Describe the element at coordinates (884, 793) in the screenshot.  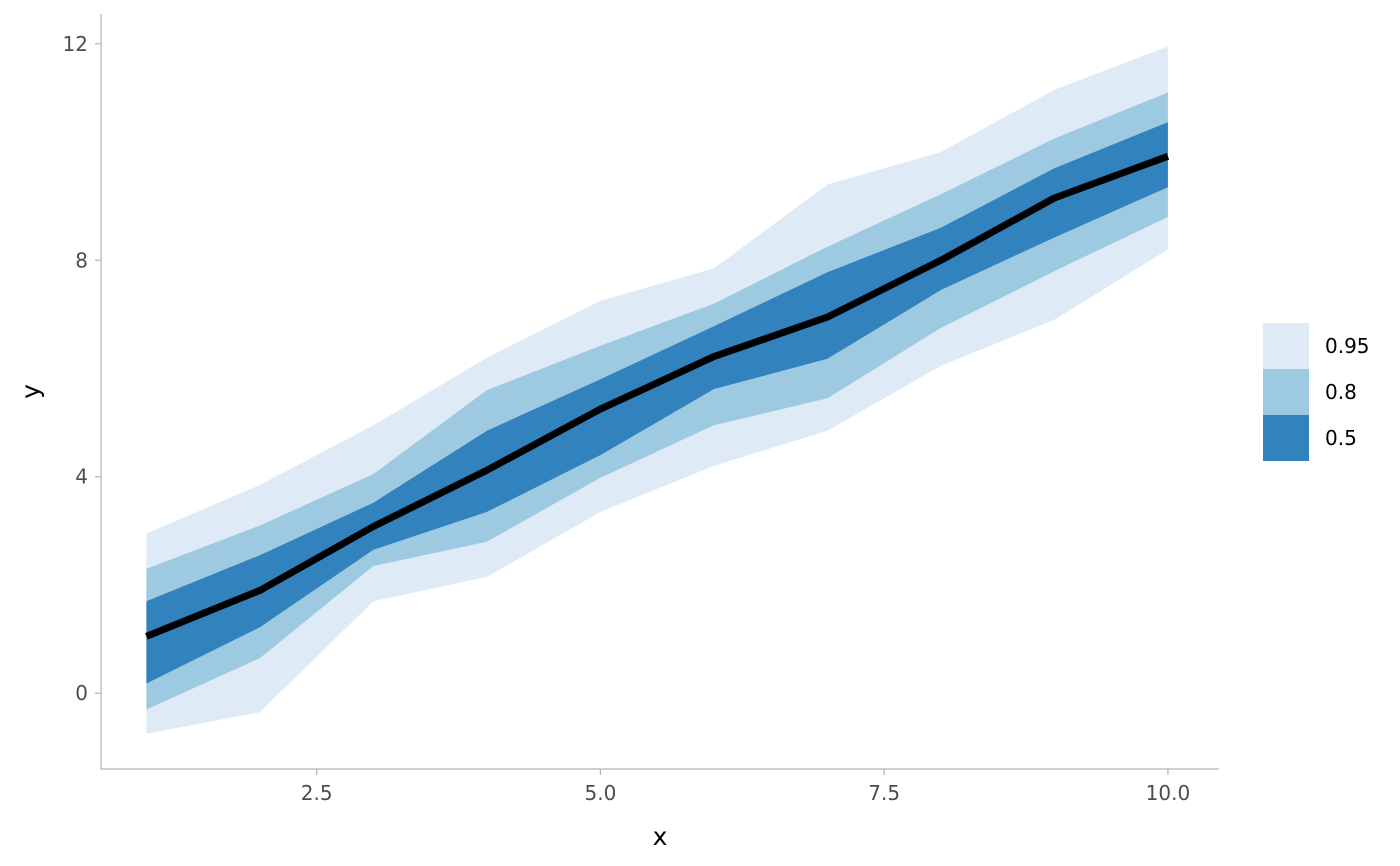
I see `x-tick-label: 7.5` at that location.